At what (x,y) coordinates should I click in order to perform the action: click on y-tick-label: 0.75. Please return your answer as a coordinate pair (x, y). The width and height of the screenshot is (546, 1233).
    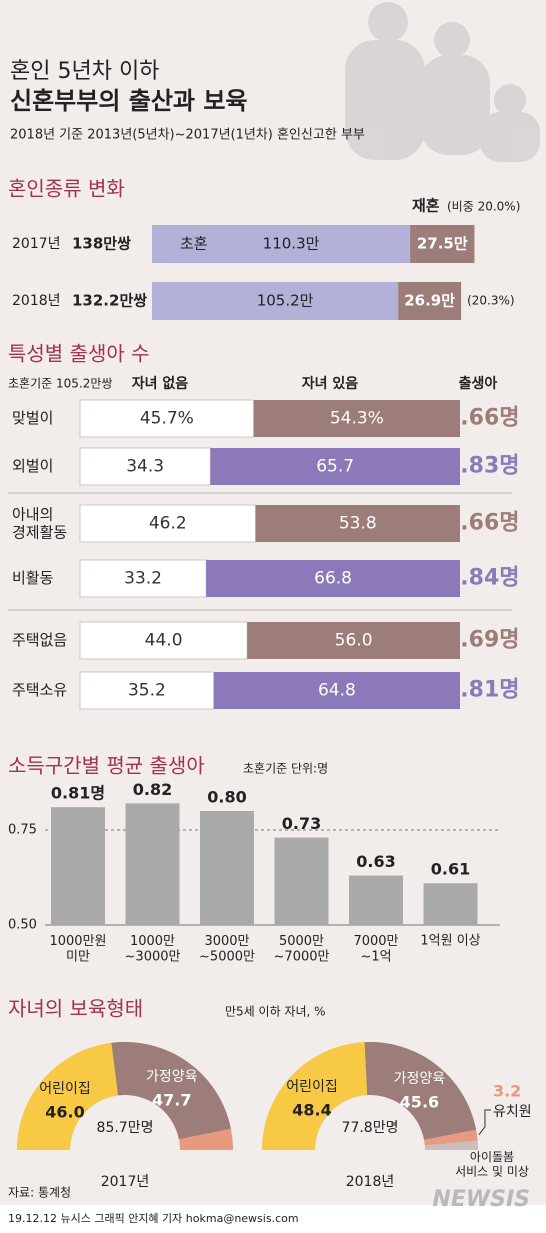
    Looking at the image, I should click on (22, 830).